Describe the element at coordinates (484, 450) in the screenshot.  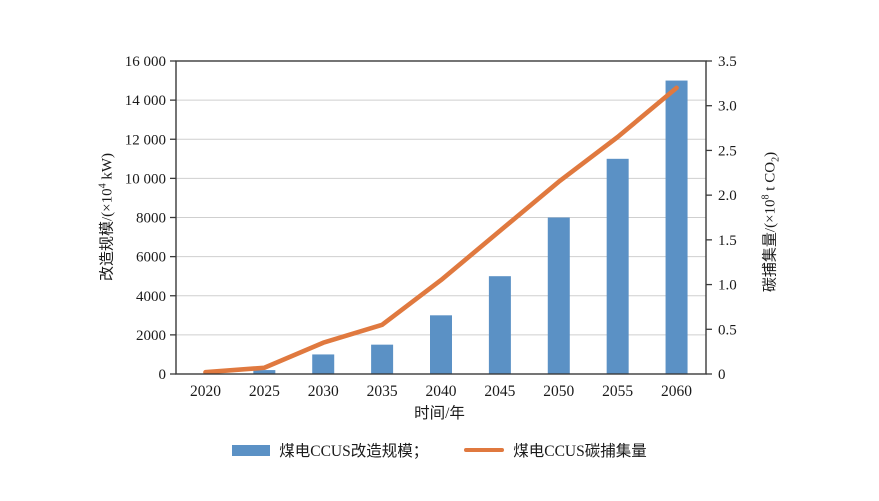
I see `legend-line-swatch-icon` at that location.